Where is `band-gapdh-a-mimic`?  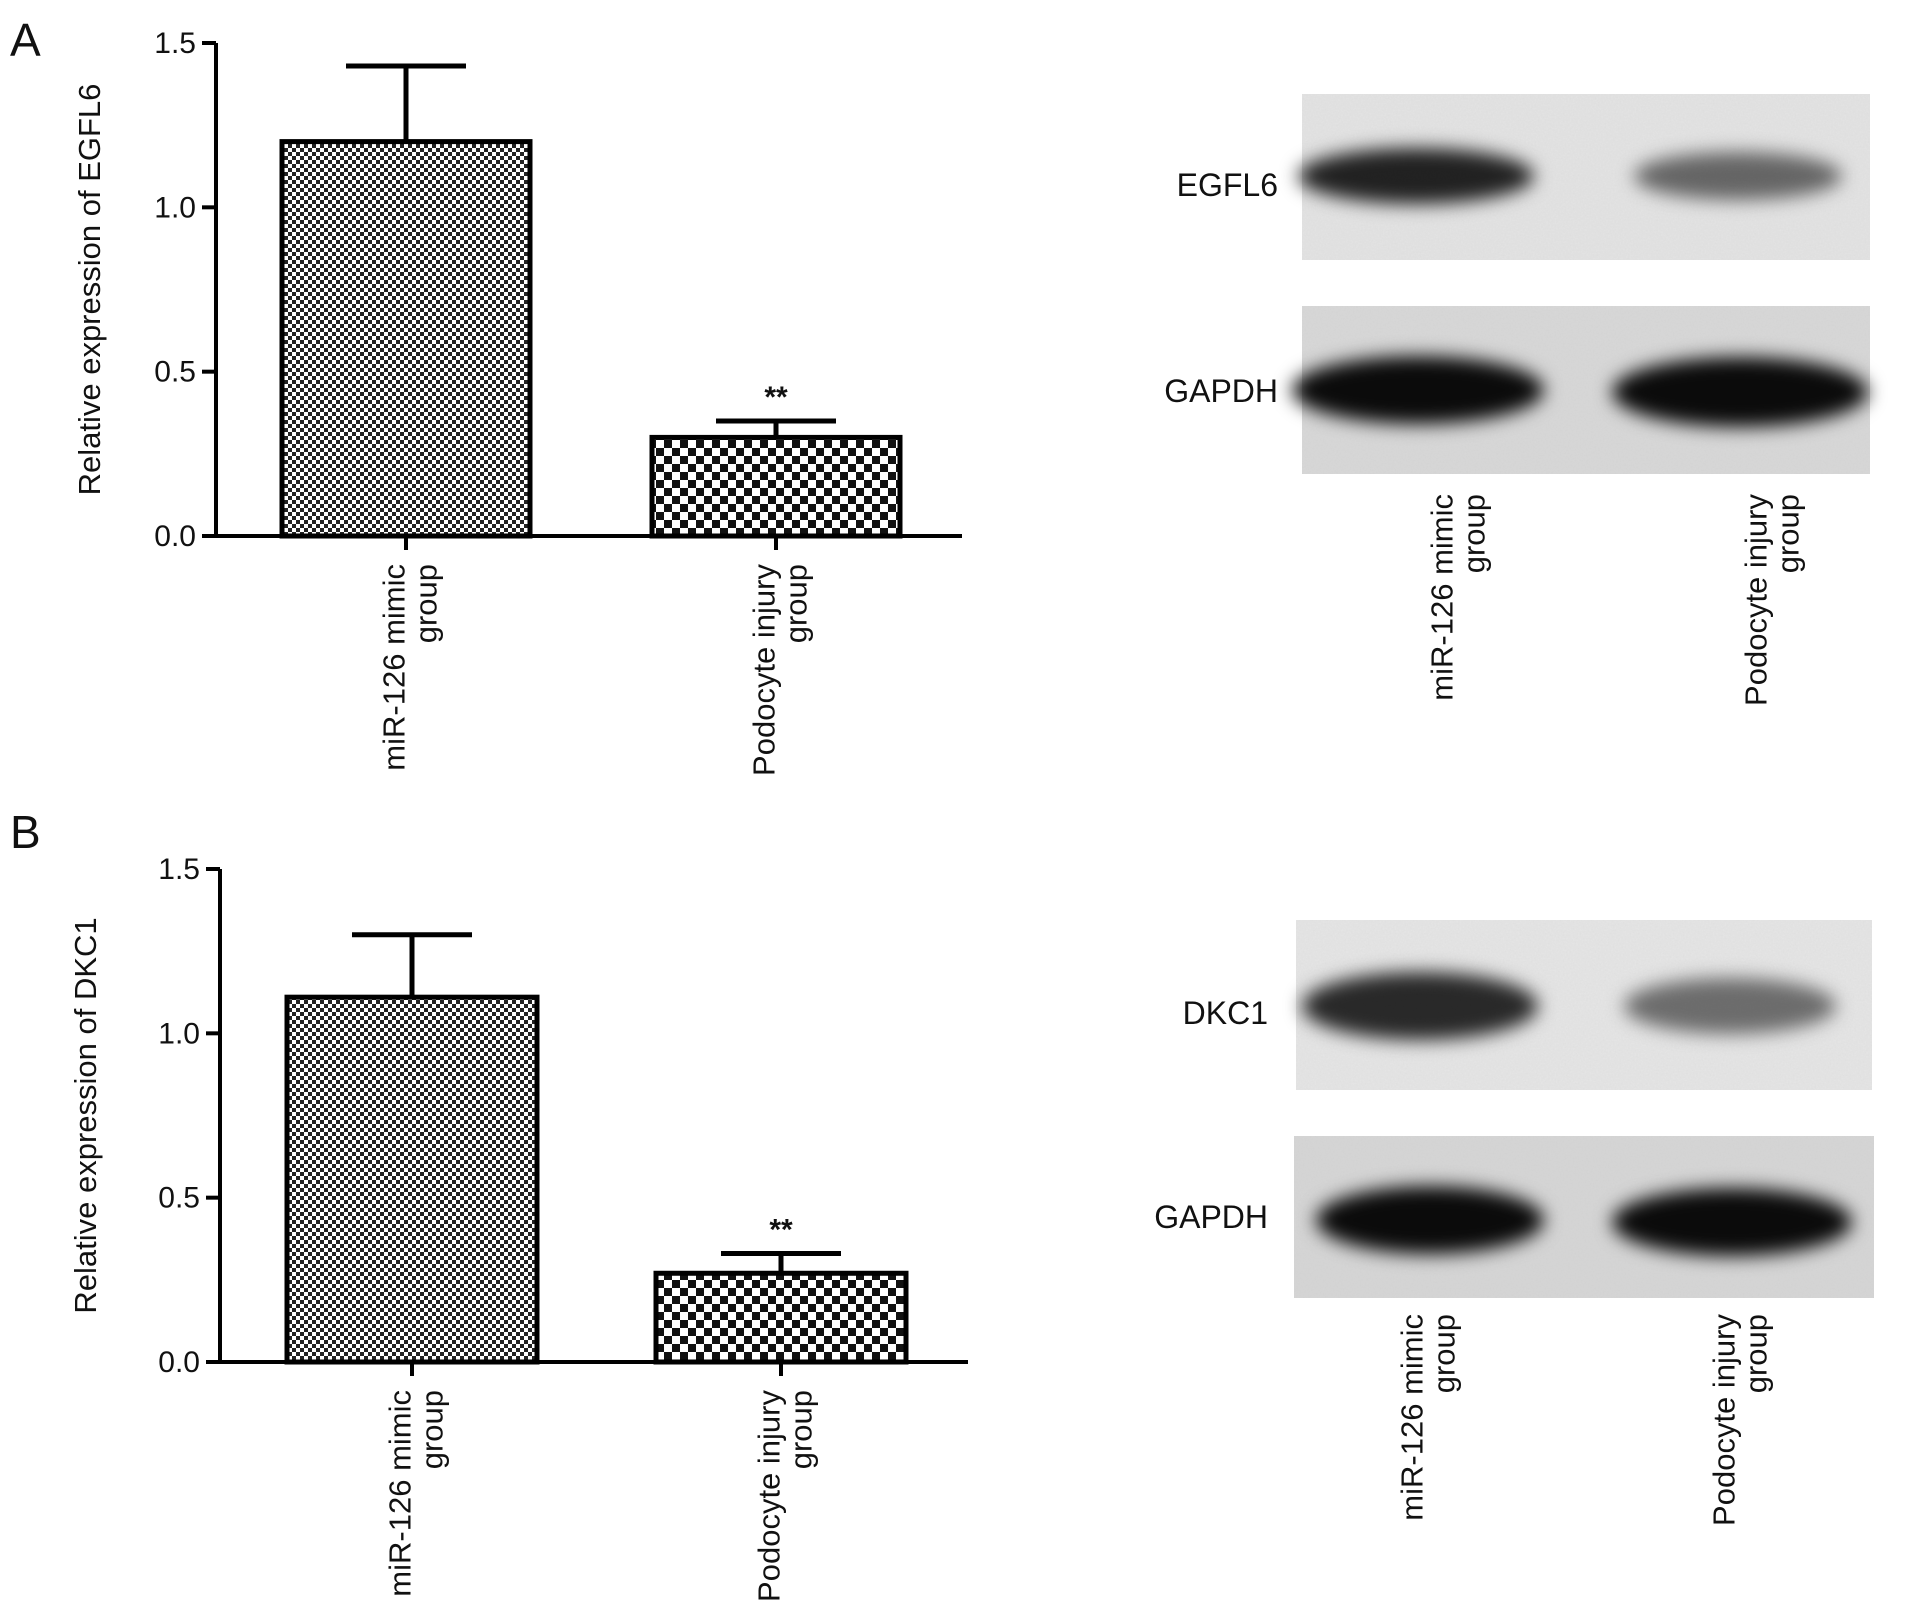
band-gapdh-a-mimic is located at coordinates (1418, 390).